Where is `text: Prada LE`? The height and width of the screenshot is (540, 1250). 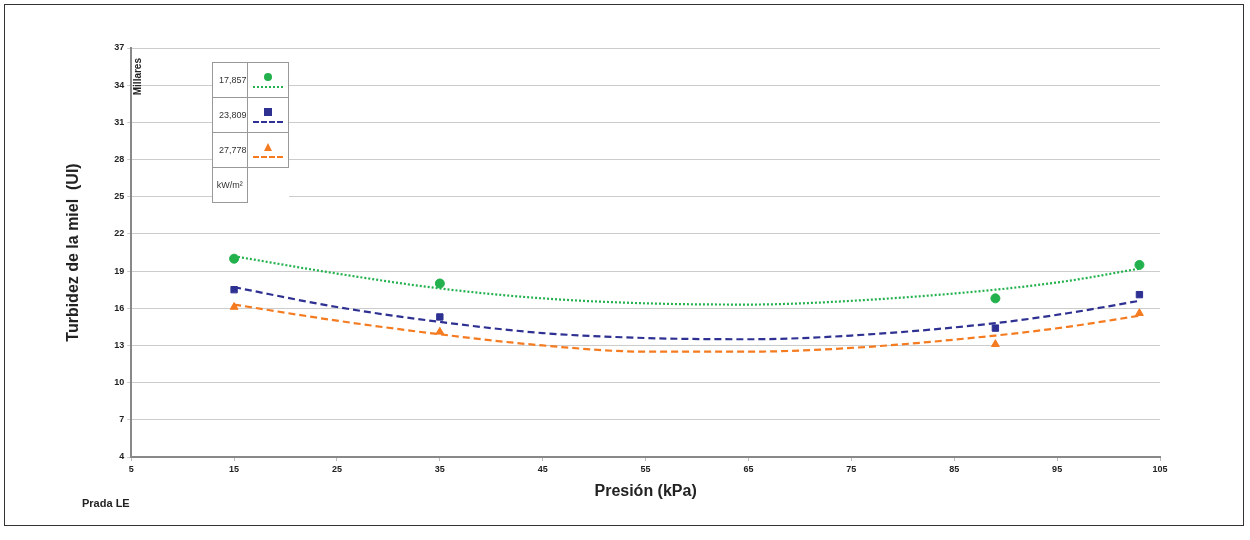
text: Prada LE is located at coordinates (106, 503).